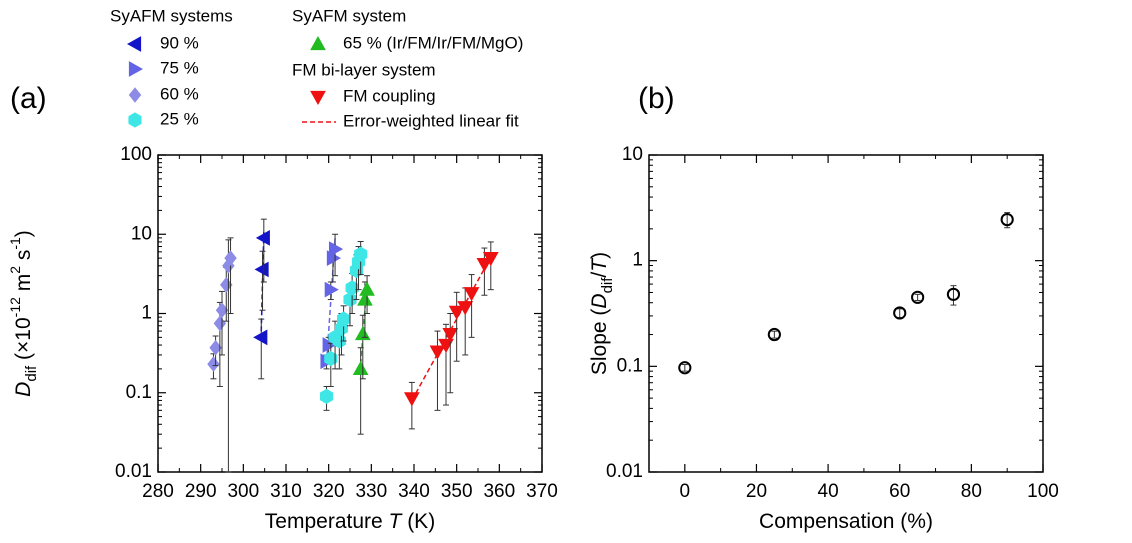 Image resolution: width=1132 pixels, height=543 pixels. I want to click on y-axis-label-part: m, so click(23, 285).